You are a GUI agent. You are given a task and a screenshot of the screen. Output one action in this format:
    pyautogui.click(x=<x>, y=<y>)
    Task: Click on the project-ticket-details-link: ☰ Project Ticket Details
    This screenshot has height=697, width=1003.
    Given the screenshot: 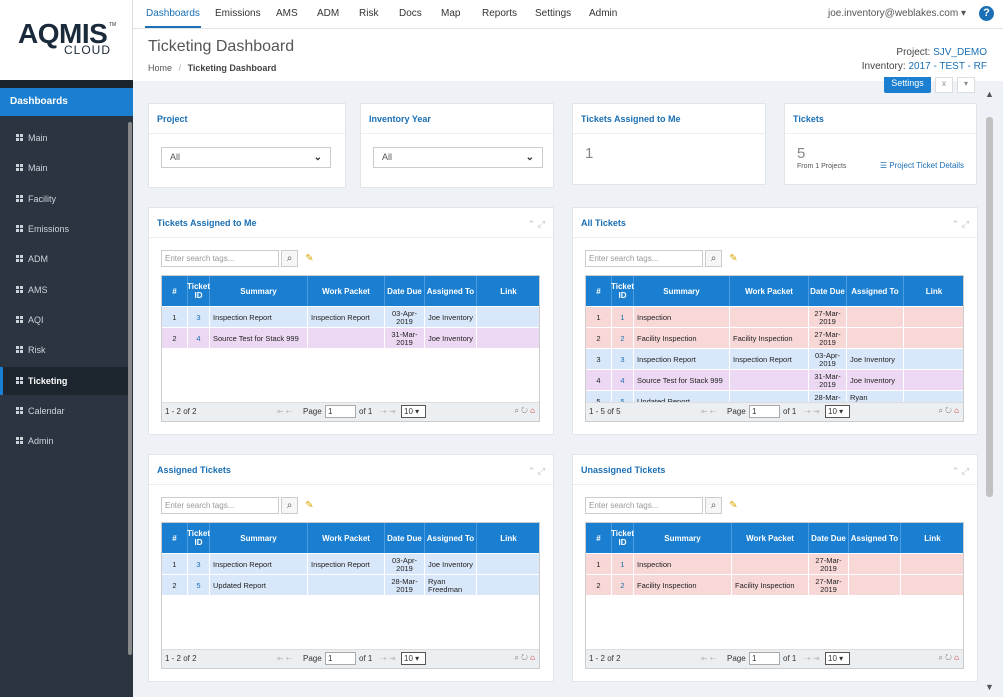 What is the action you would take?
    pyautogui.click(x=922, y=165)
    